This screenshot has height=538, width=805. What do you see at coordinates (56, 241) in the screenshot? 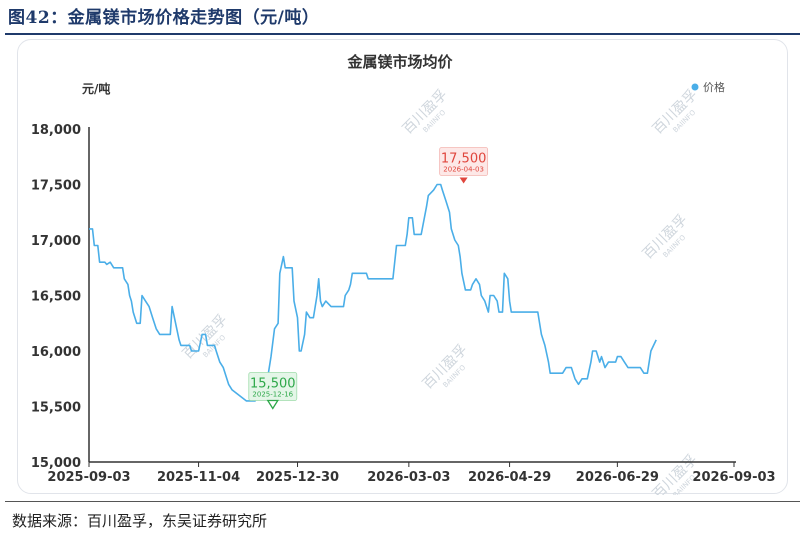
I see `y-tick-label: 17,000` at bounding box center [56, 241].